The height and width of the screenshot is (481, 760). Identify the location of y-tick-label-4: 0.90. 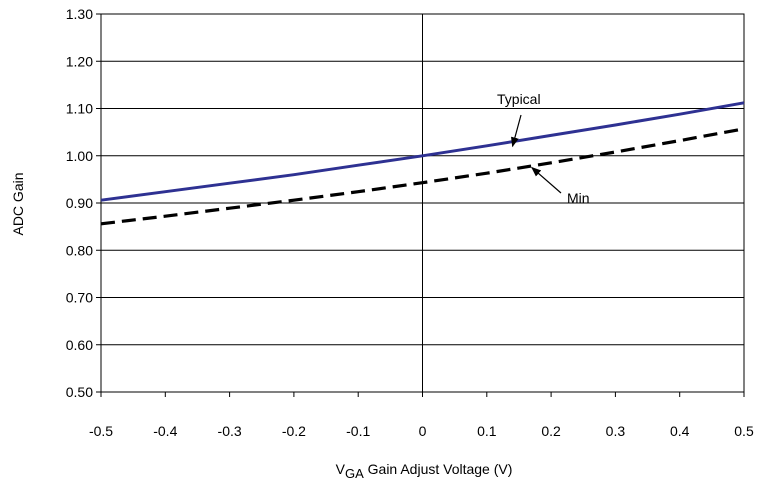
(79, 203).